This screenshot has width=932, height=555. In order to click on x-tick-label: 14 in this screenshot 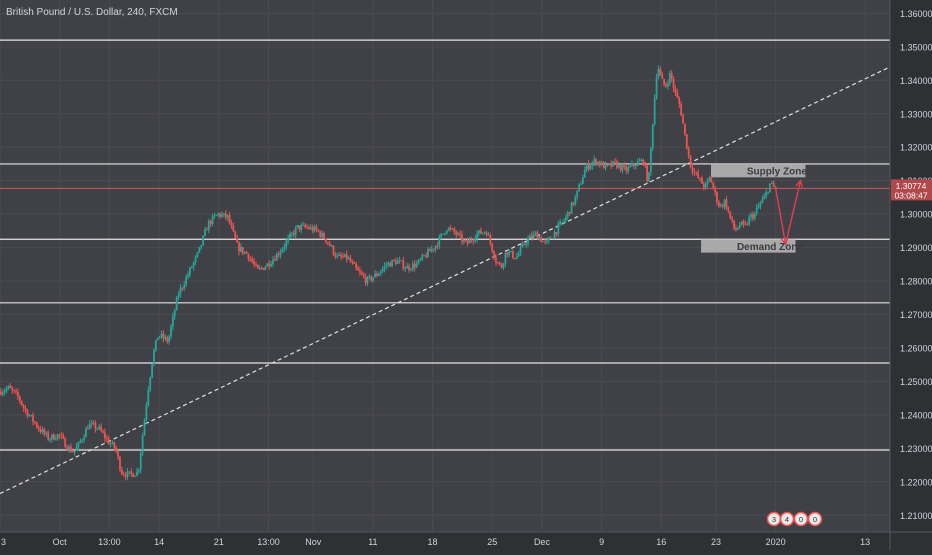, I will do `click(159, 542)`.